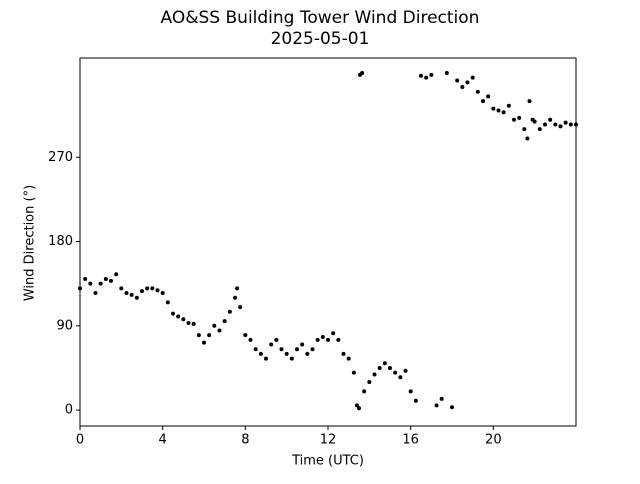 This screenshot has height=484, width=640. What do you see at coordinates (327, 461) in the screenshot?
I see `x-axis-label: Time (UTC)` at bounding box center [327, 461].